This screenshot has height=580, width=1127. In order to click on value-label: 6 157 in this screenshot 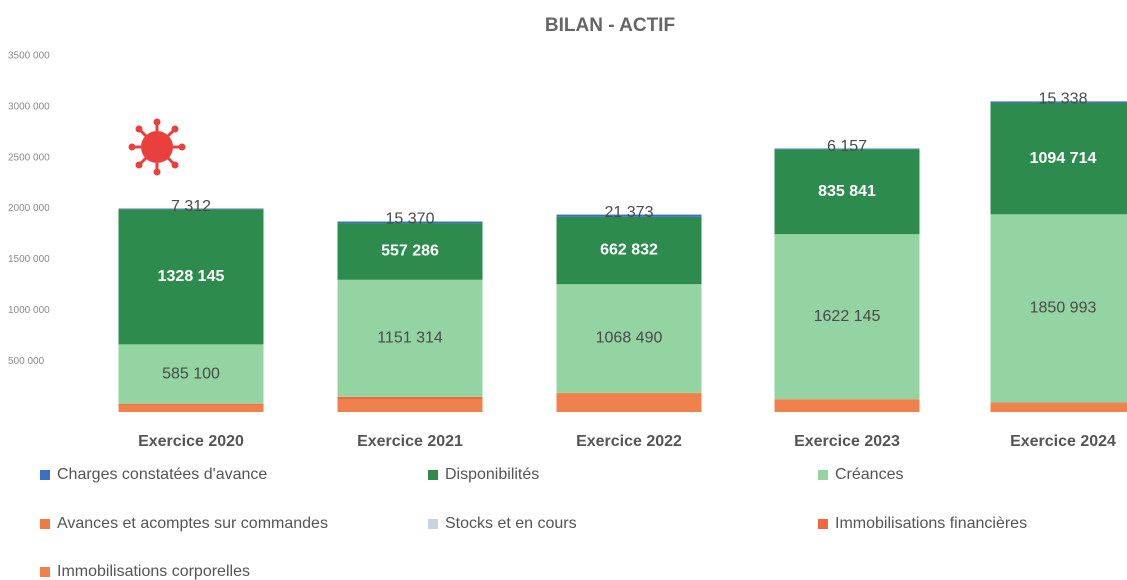, I will do `click(847, 146)`.